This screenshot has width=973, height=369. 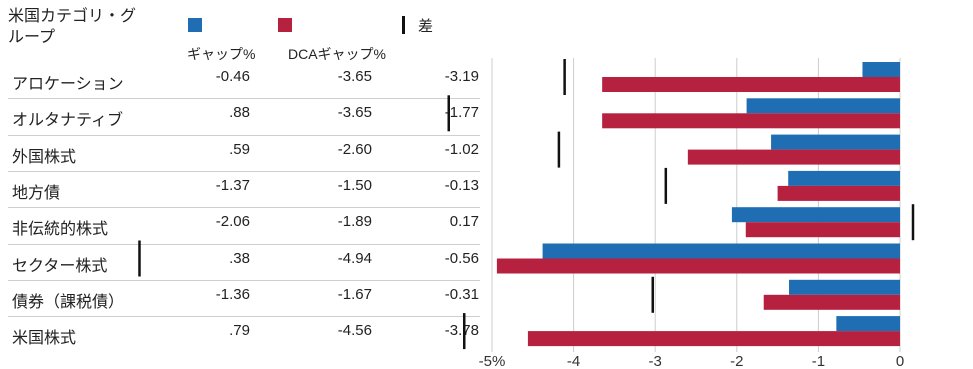 What do you see at coordinates (285, 25) in the screenshot?
I see `legend-dca-gap-swatch` at bounding box center [285, 25].